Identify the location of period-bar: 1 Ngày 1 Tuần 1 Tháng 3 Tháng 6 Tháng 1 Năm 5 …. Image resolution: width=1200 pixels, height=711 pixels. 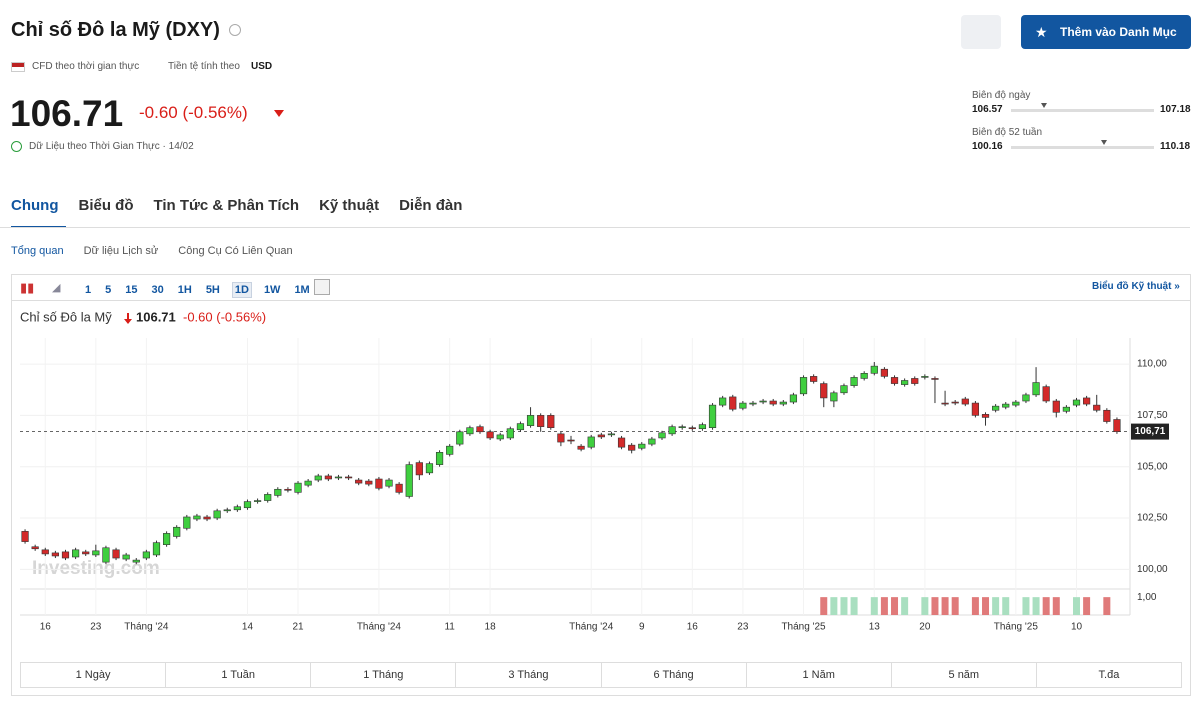
(601, 675).